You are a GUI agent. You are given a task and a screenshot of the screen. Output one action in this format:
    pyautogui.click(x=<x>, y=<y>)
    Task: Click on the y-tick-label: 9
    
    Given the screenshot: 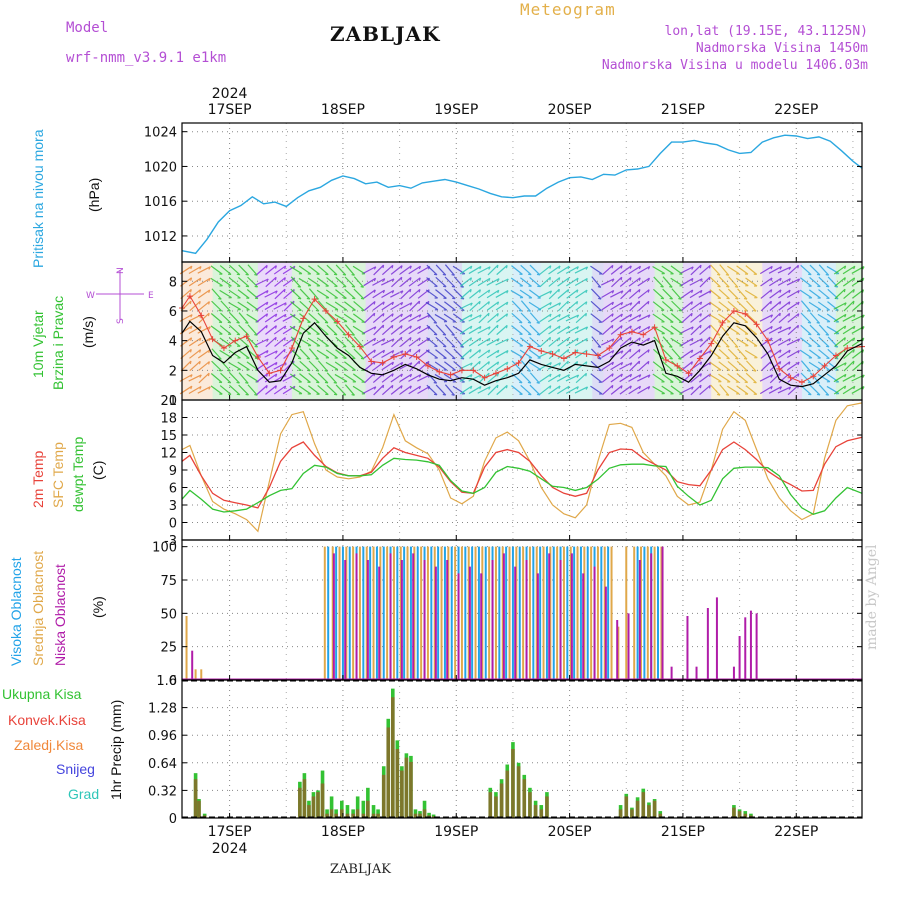 What is the action you would take?
    pyautogui.click(x=173, y=471)
    